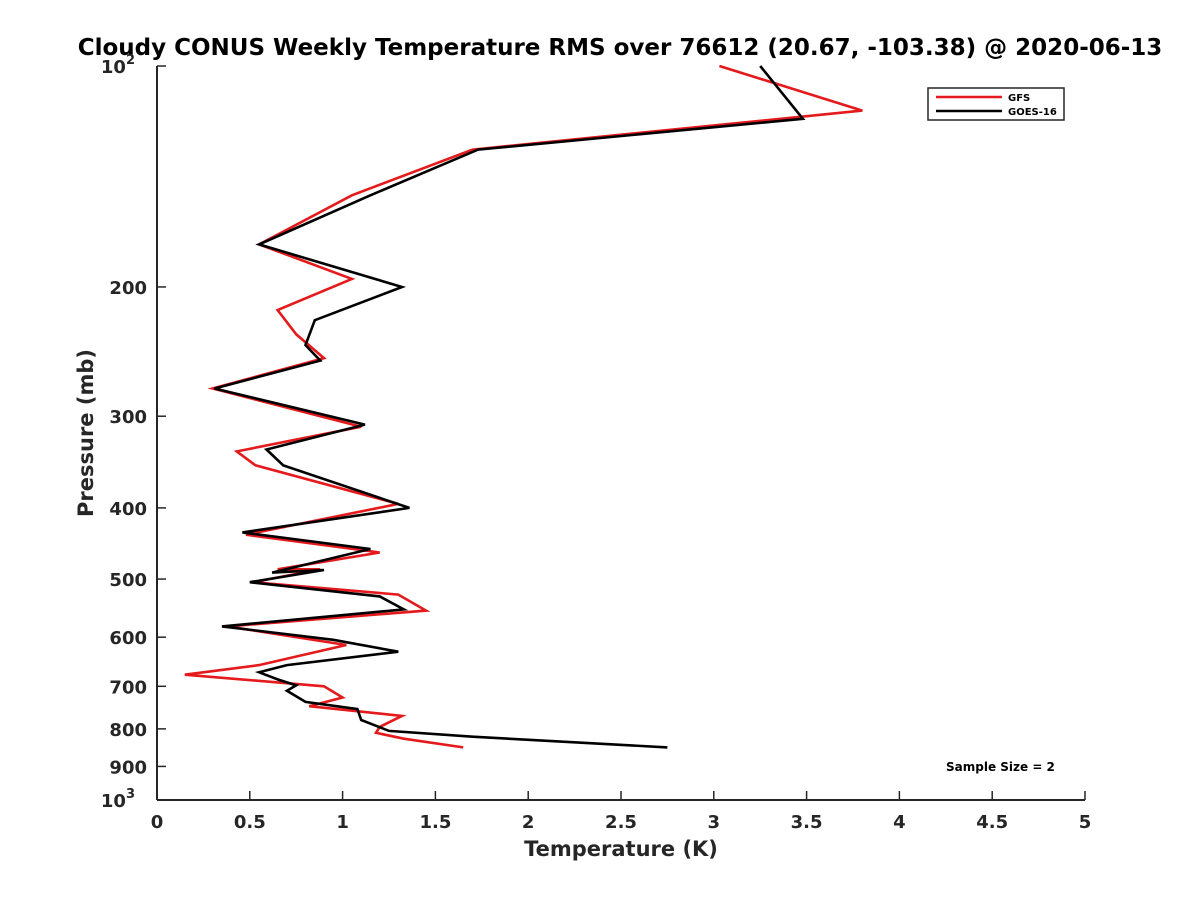 This screenshot has height=900, width=1200. Describe the element at coordinates (118, 65) in the screenshot. I see `y-tick-label: 10²` at that location.